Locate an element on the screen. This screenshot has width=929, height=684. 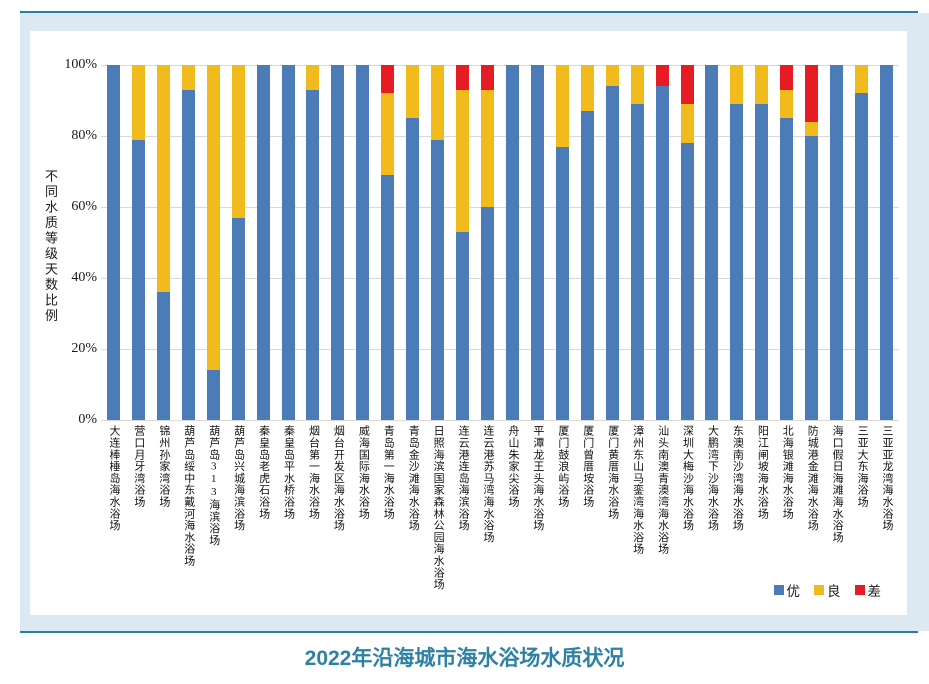
x-label-slot: 漳州东山马銮湾海水浴场 is located at coordinates (637, 518).